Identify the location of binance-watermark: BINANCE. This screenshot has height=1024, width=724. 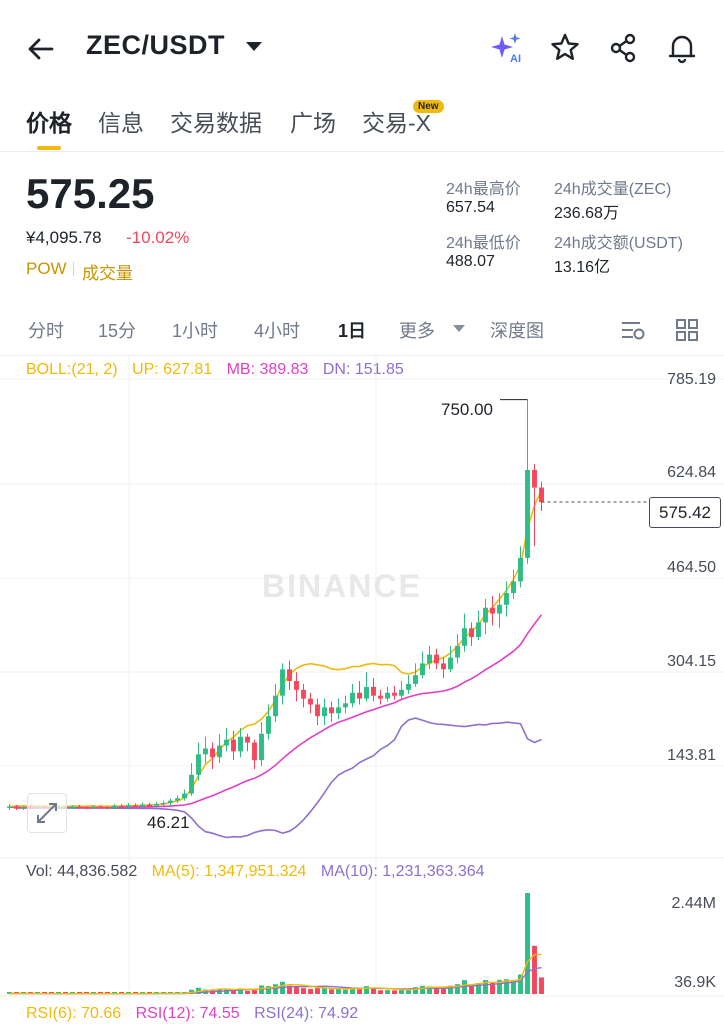
(342, 586).